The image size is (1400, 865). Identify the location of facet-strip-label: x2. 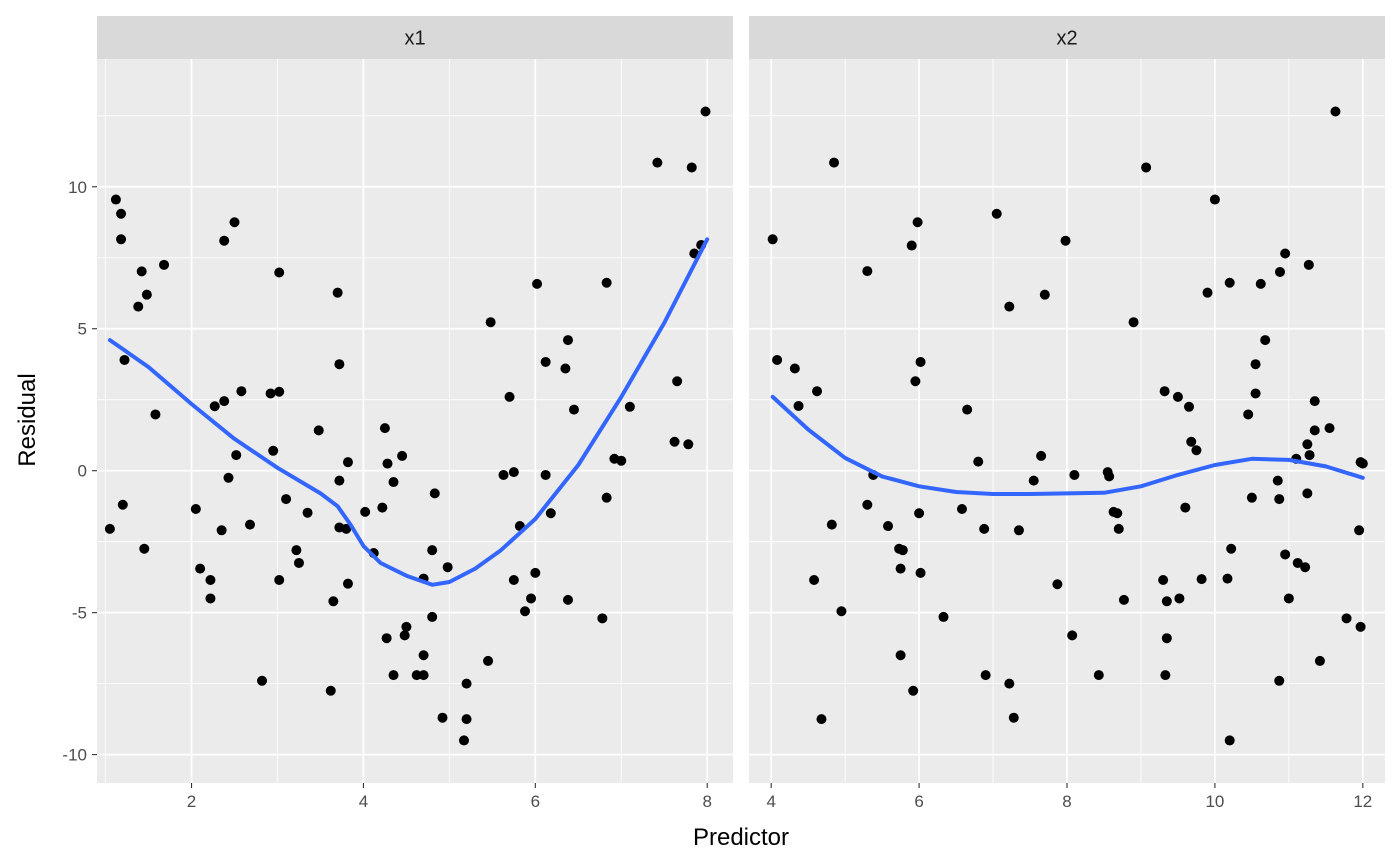
(1066, 39).